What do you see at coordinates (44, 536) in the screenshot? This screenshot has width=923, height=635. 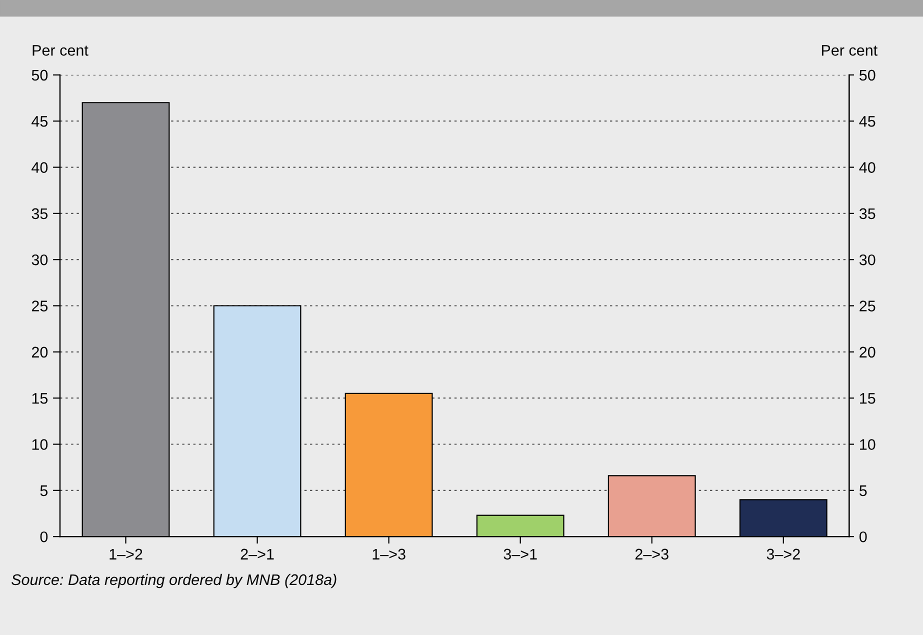 I see `y-tick-label: 0` at bounding box center [44, 536].